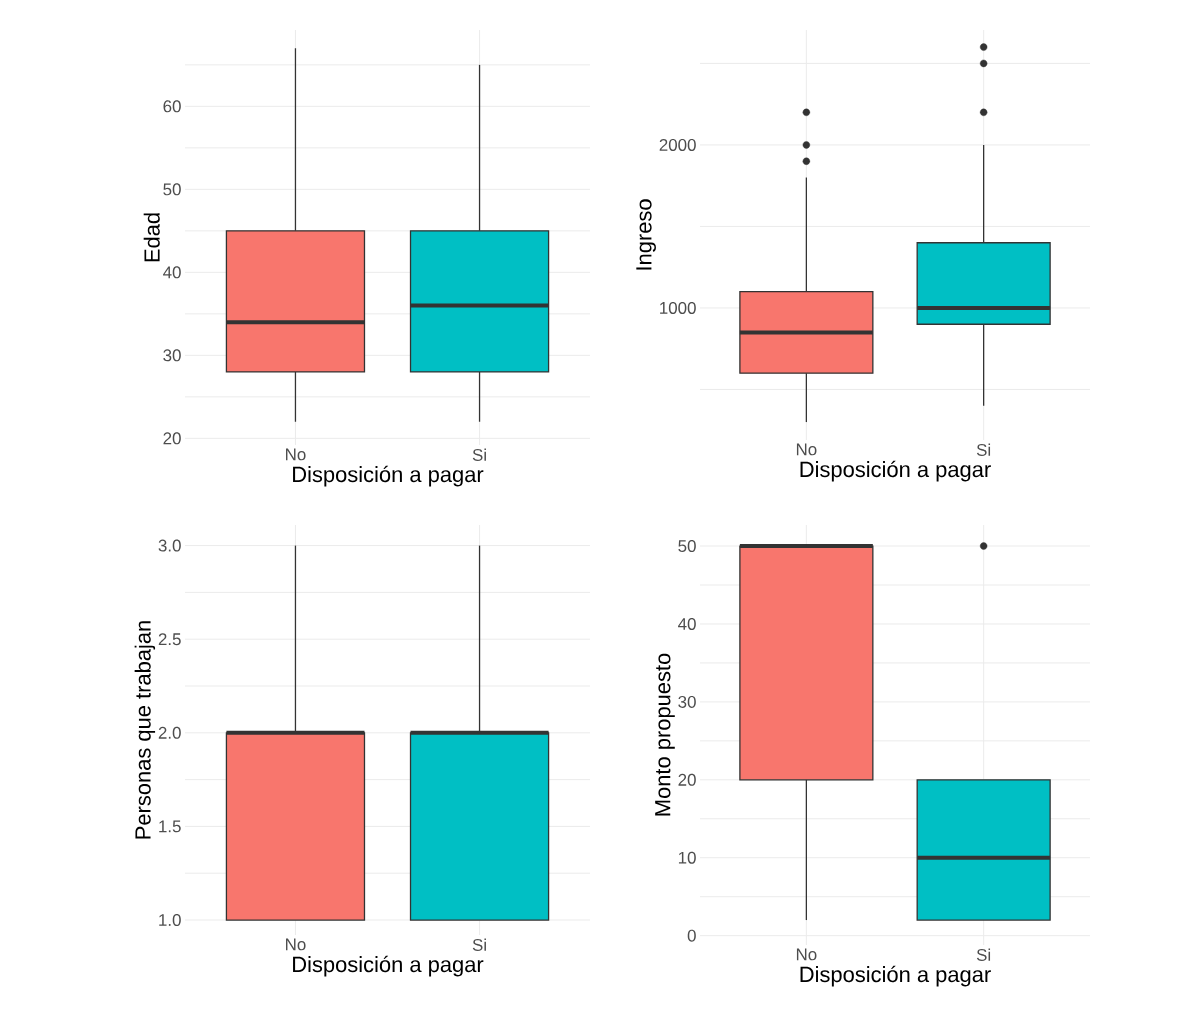  What do you see at coordinates (687, 857) in the screenshot?
I see `y-tick-label: 10` at bounding box center [687, 857].